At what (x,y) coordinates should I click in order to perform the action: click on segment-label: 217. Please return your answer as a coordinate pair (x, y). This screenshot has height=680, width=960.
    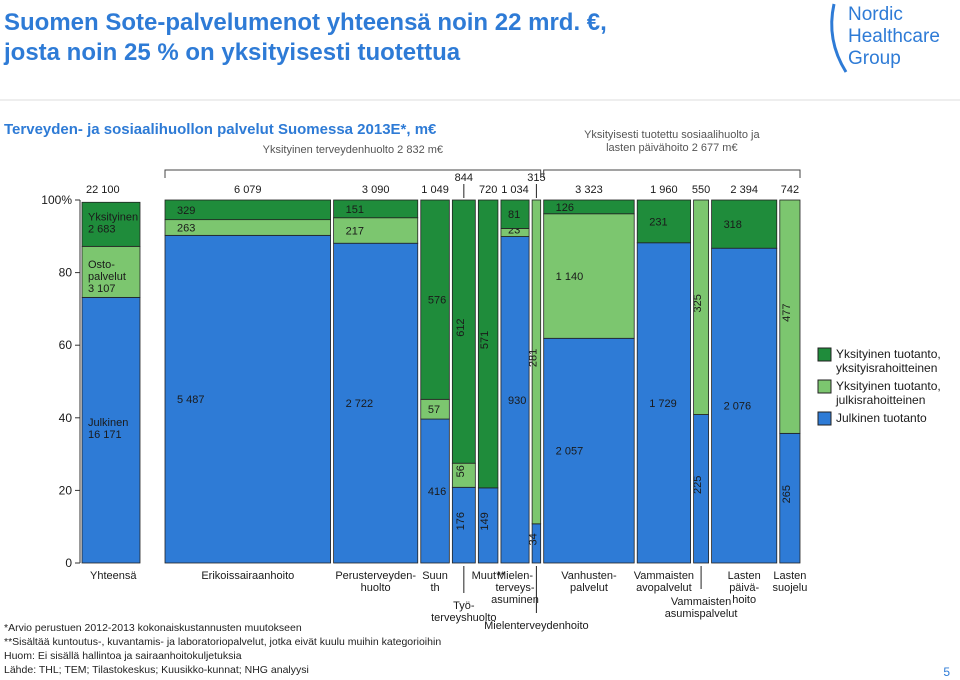
    Looking at the image, I should click on (355, 231).